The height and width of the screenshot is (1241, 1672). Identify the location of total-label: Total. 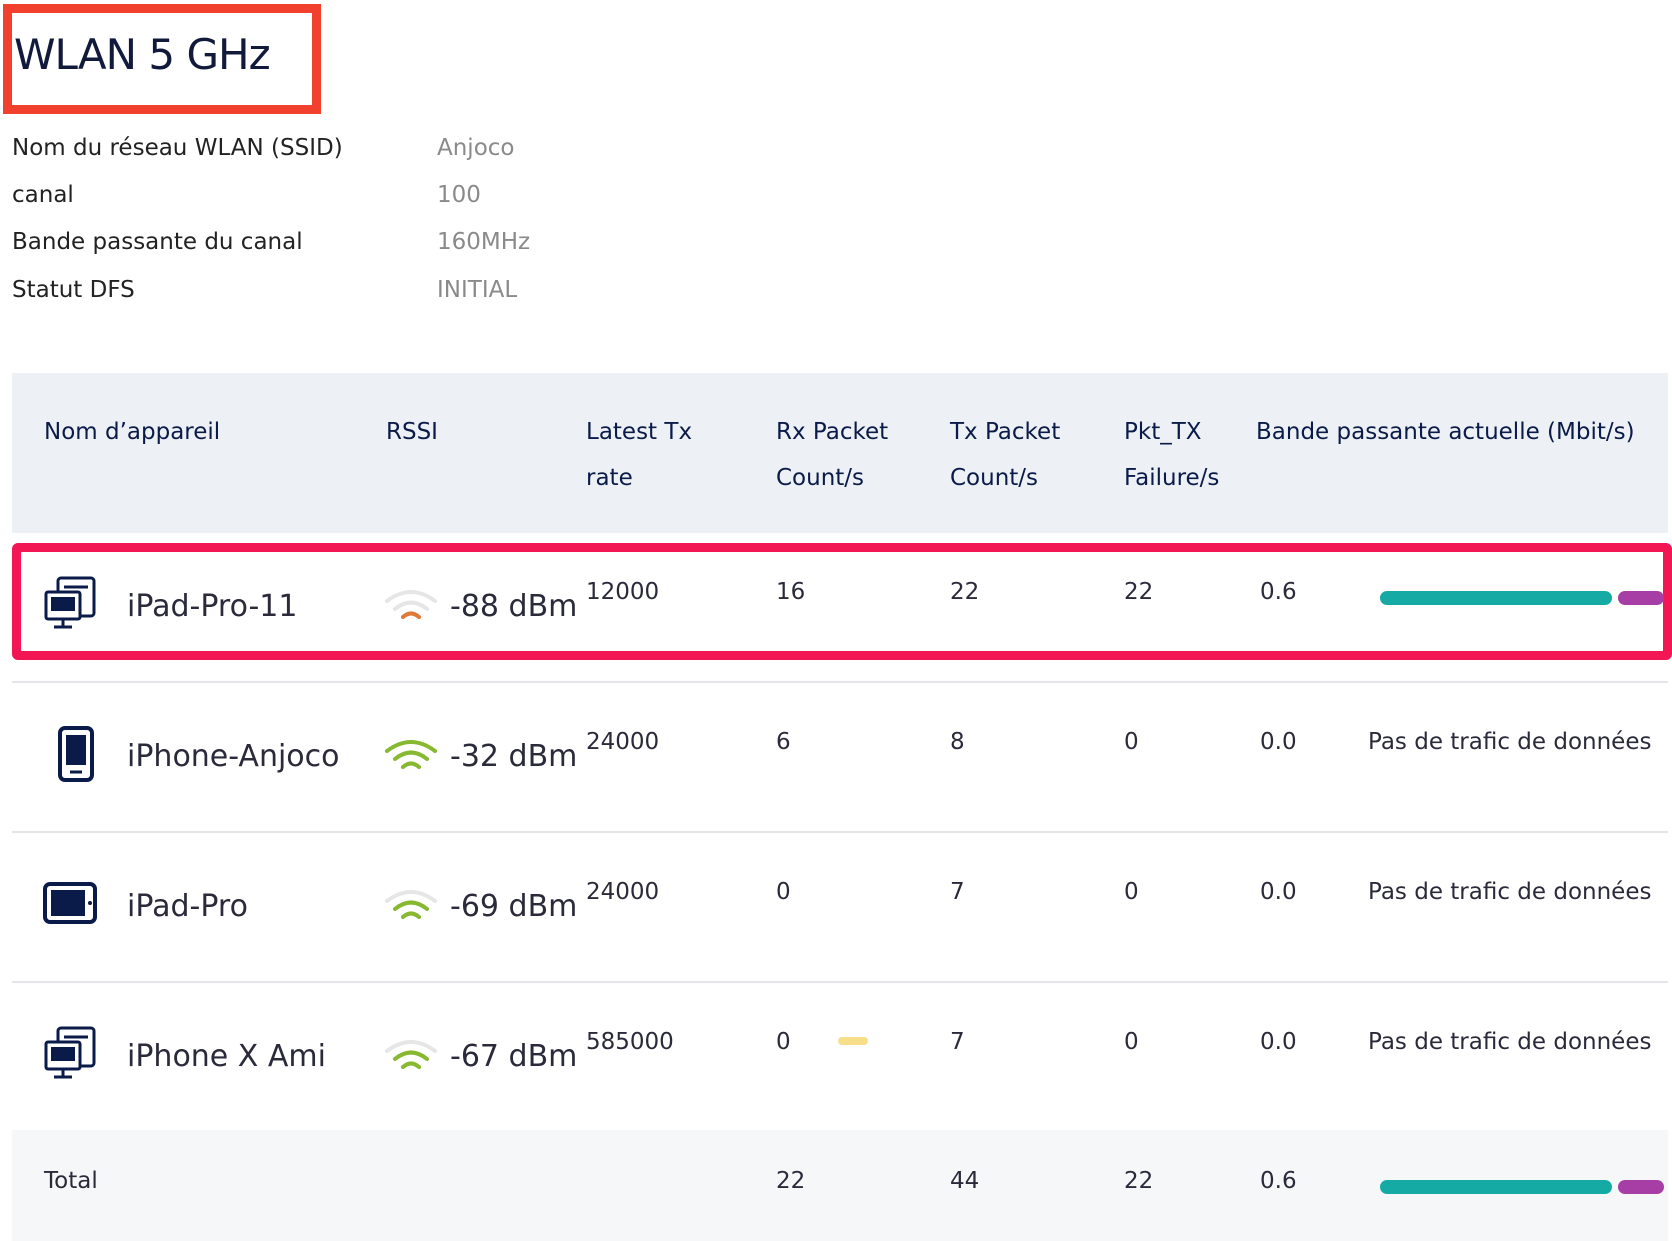
(71, 1181).